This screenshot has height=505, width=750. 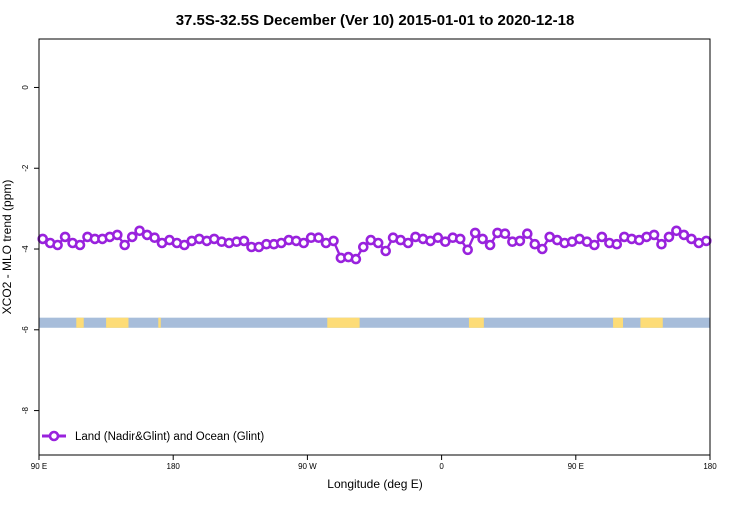 I want to click on y-axis: 0 -2 -4 -6 -8, so click(x=30, y=249).